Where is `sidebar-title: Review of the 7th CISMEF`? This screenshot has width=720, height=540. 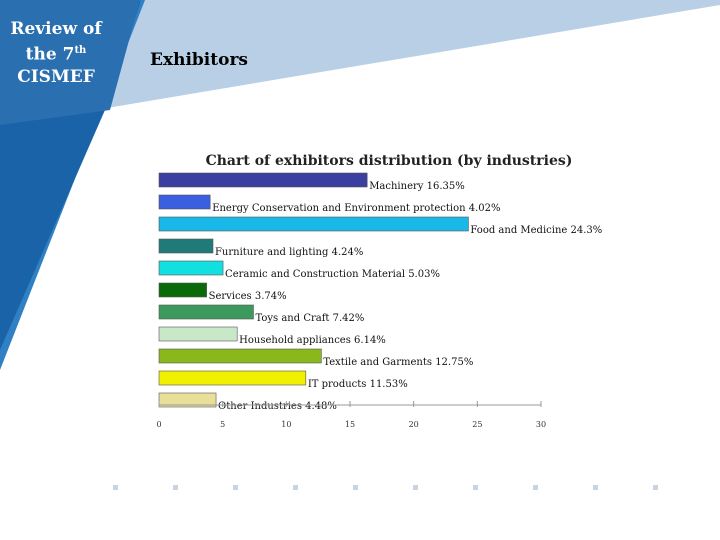 sidebar-title: Review of the 7th CISMEF is located at coordinates (56, 53).